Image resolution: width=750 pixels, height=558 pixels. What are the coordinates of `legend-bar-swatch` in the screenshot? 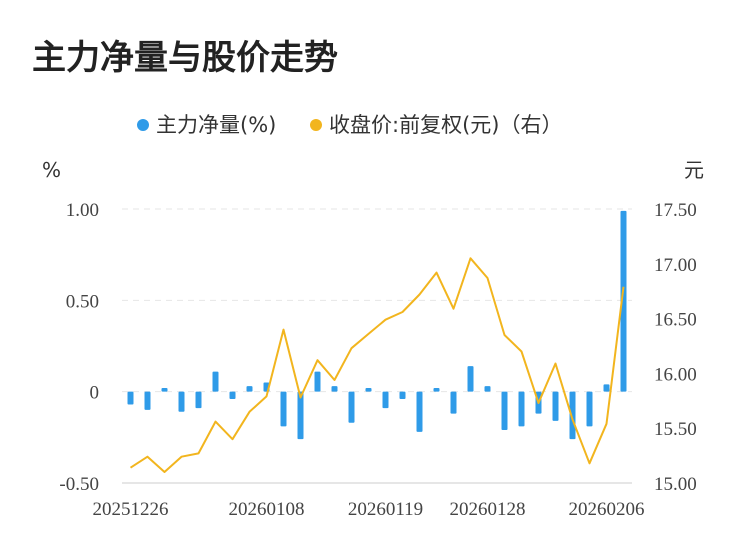 It's located at (143, 125).